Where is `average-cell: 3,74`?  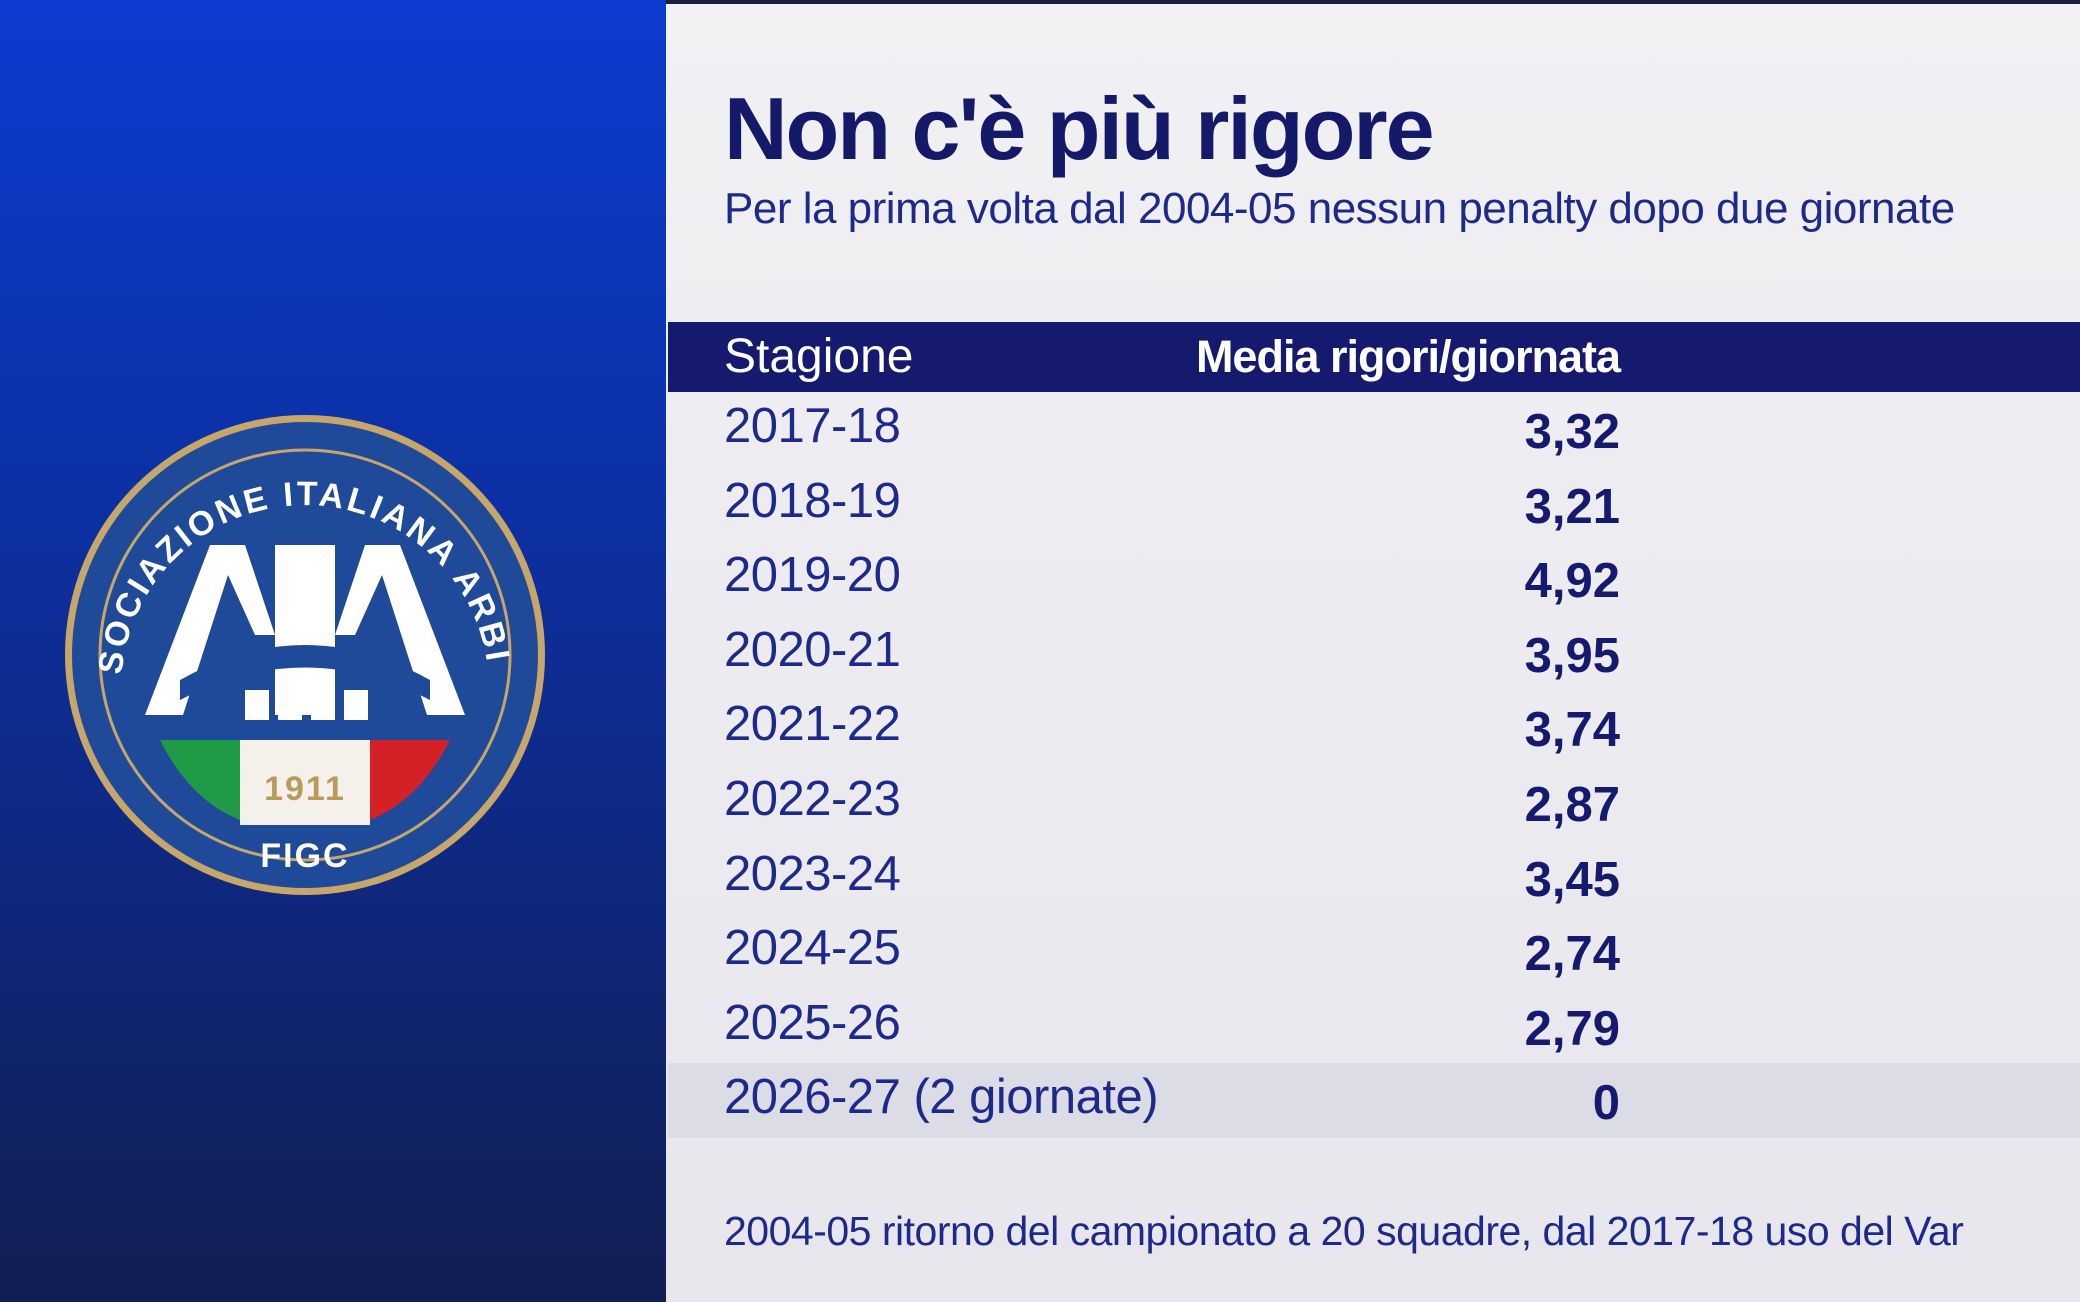 average-cell: 3,74 is located at coordinates (1572, 730).